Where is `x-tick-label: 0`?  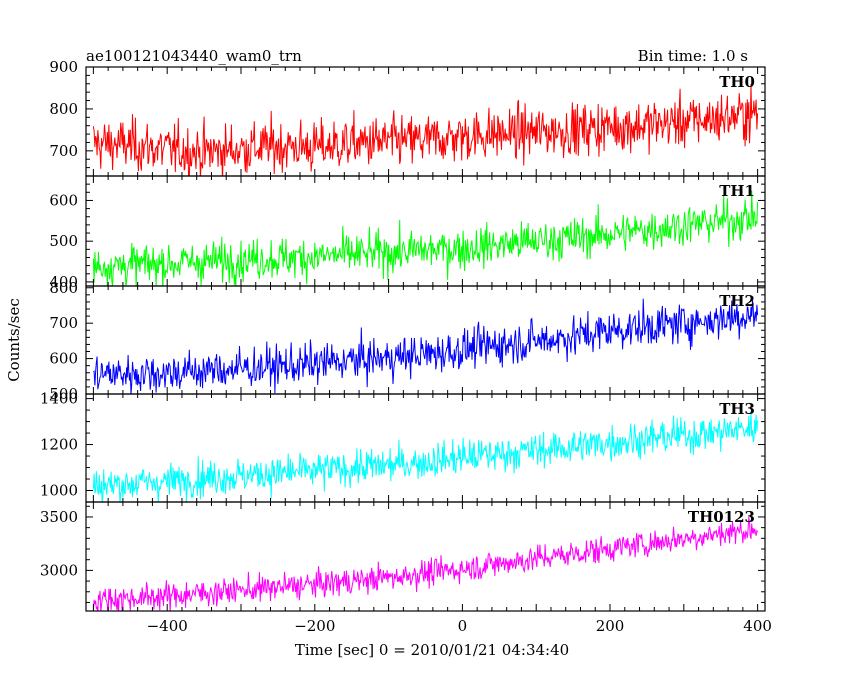
x-tick-label: 0 is located at coordinates (463, 626).